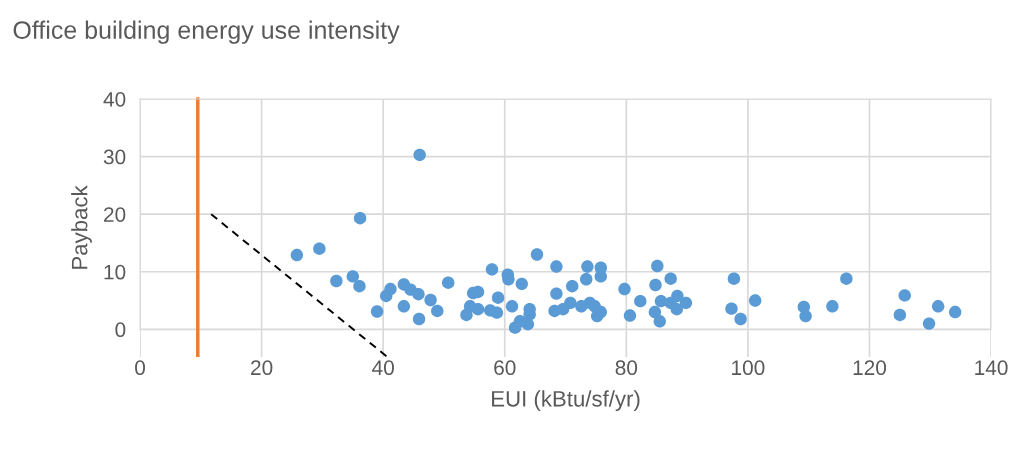 This screenshot has height=457, width=1032. What do you see at coordinates (626, 368) in the screenshot?
I see `x-tick-label: 80` at bounding box center [626, 368].